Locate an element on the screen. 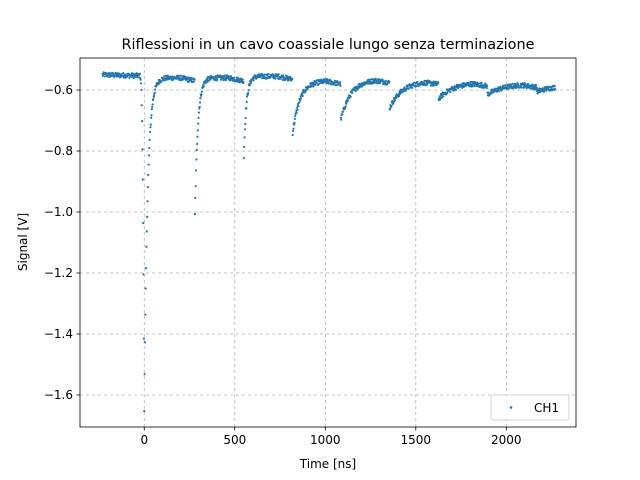 Image resolution: width=640 pixels, height=480 pixels. x-tick-label: 500 is located at coordinates (234, 440).